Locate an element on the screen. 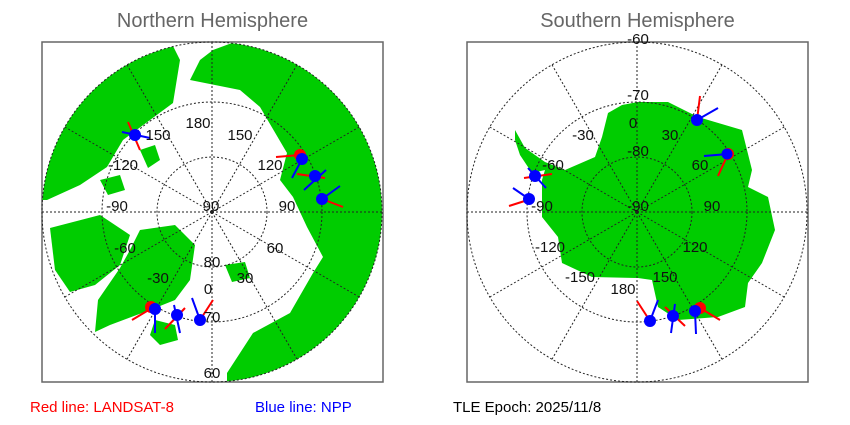 Image resolution: width=850 pixels, height=425 pixels. lat-label: -60 is located at coordinates (638, 39).